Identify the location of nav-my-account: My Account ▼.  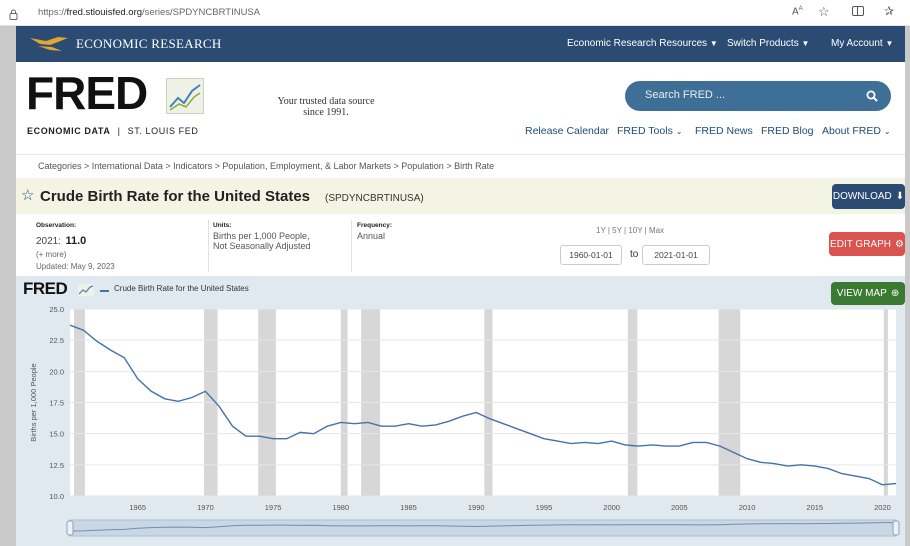
(862, 43).